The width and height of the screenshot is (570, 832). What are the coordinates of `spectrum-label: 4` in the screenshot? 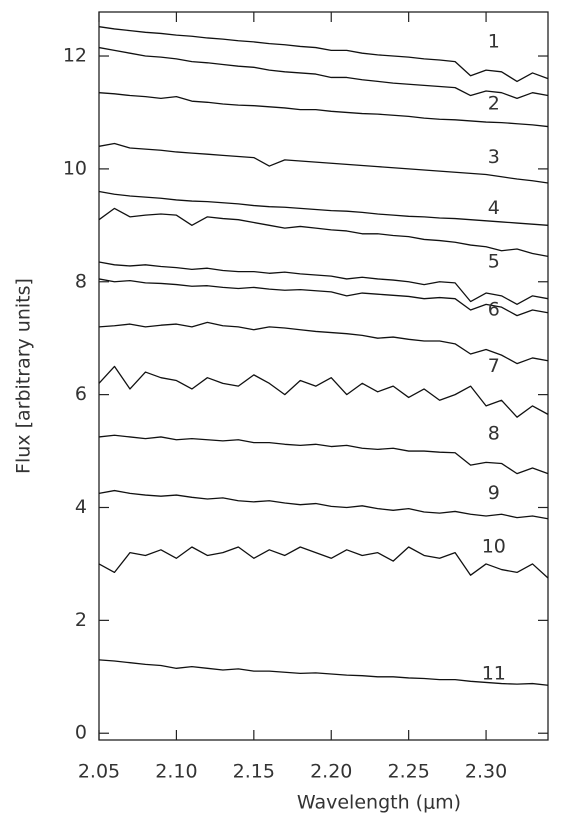 It's located at (494, 208).